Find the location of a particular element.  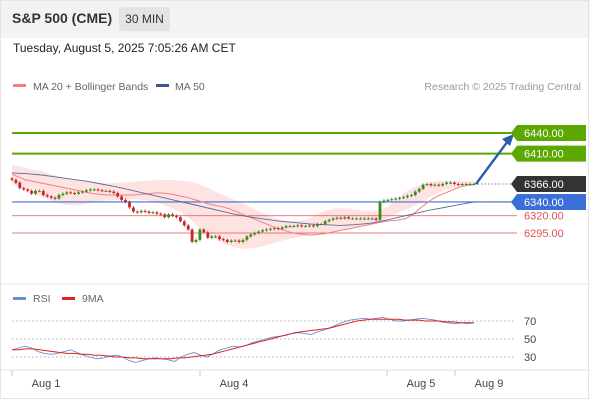

rsi-tick-70: 70 is located at coordinates (530, 322).